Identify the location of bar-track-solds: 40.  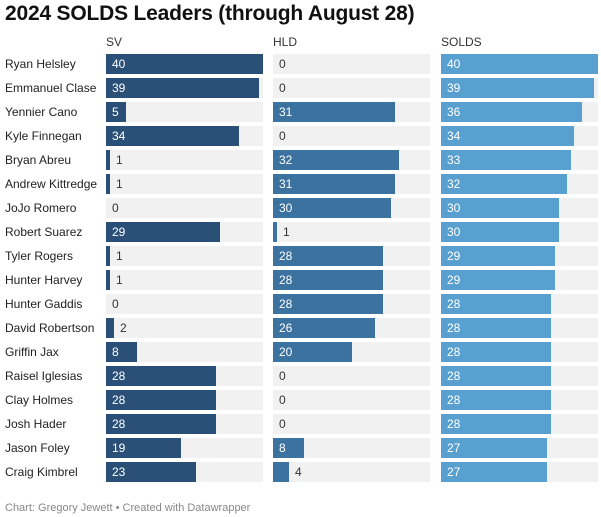
(519, 64).